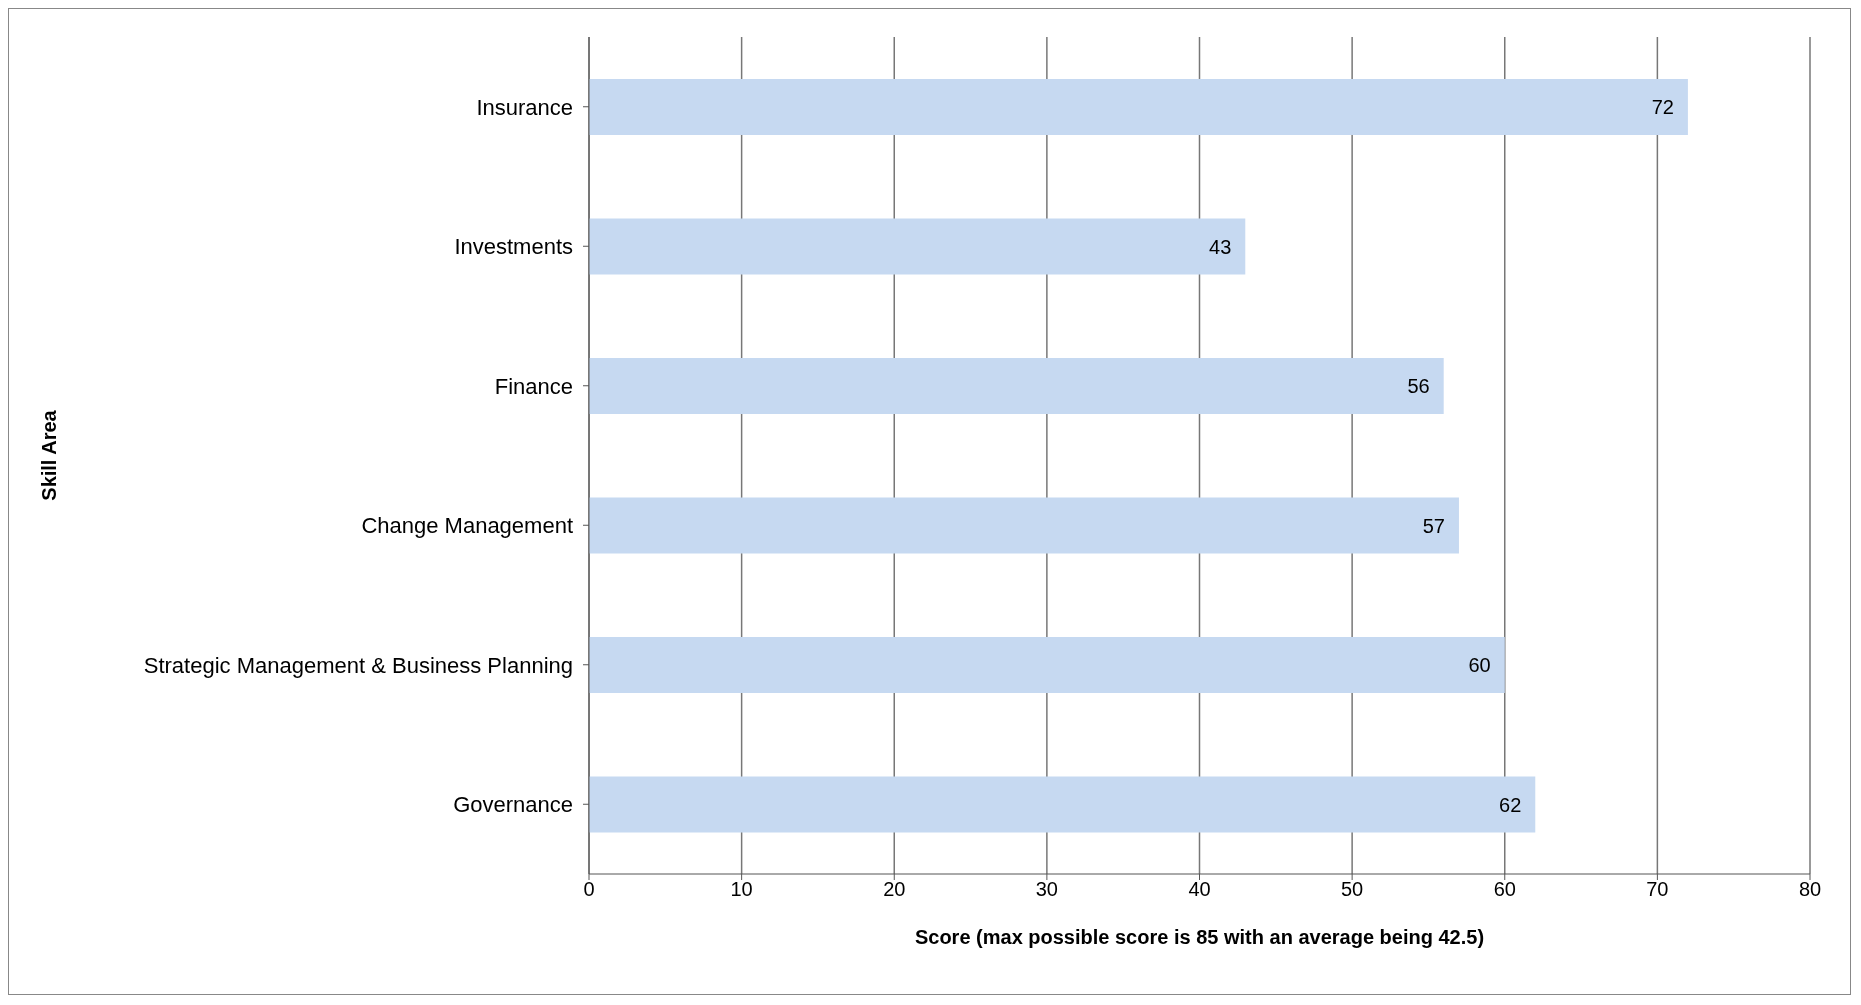 The height and width of the screenshot is (1005, 1861). I want to click on data-label: 62, so click(1510, 804).